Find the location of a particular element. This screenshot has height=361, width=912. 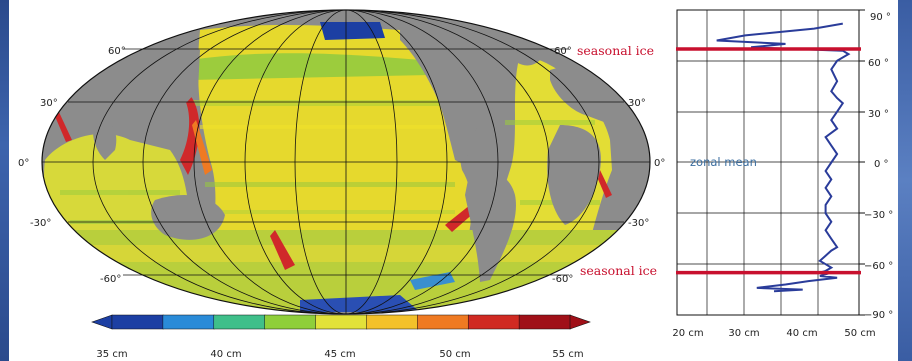

lat-label-left-m60: -60° is located at coordinates (110, 279).